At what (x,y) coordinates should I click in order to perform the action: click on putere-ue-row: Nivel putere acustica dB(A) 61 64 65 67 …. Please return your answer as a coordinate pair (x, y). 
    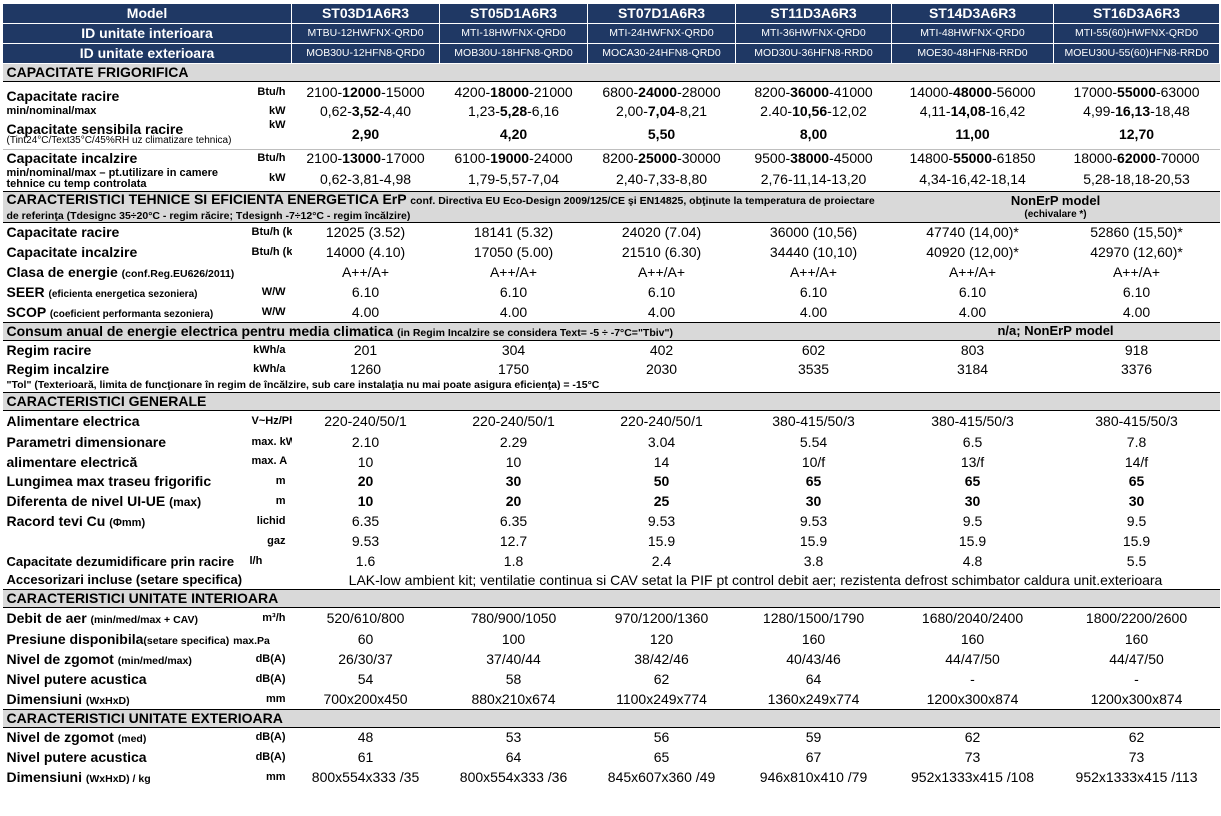
    Looking at the image, I should click on (611, 758).